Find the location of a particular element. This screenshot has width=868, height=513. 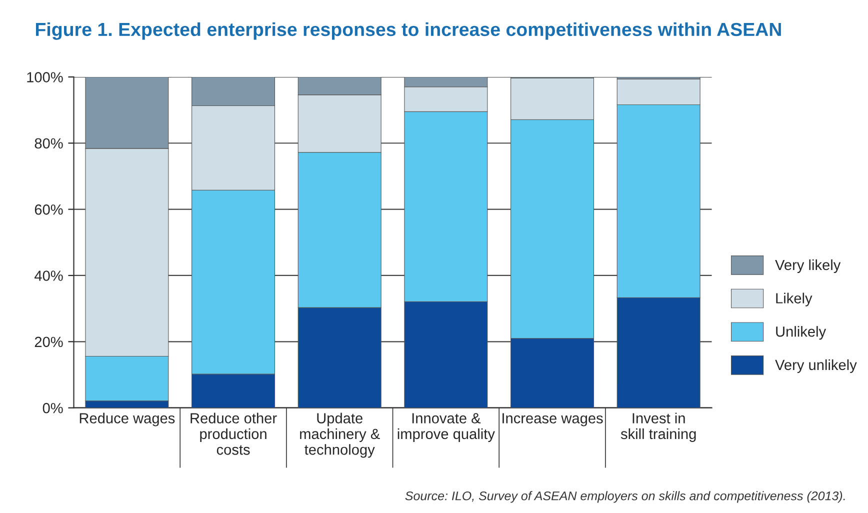

x-tick-label: Innovate & improve quality is located at coordinates (446, 427).